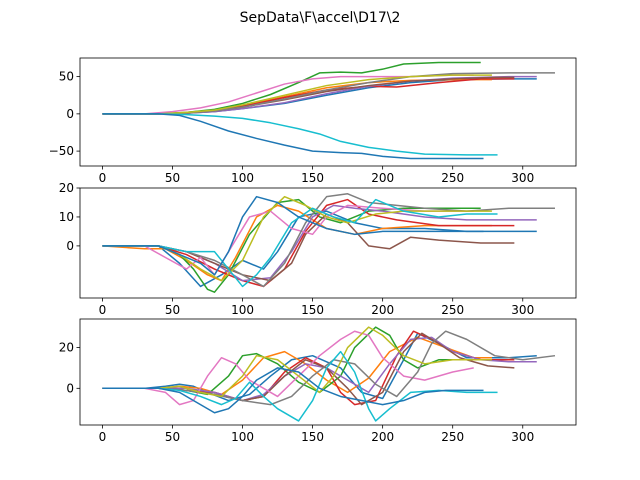 The image size is (640, 480). Describe the element at coordinates (320, 18) in the screenshot. I see `figure-title: SepData\F\accel\D17\2` at that location.